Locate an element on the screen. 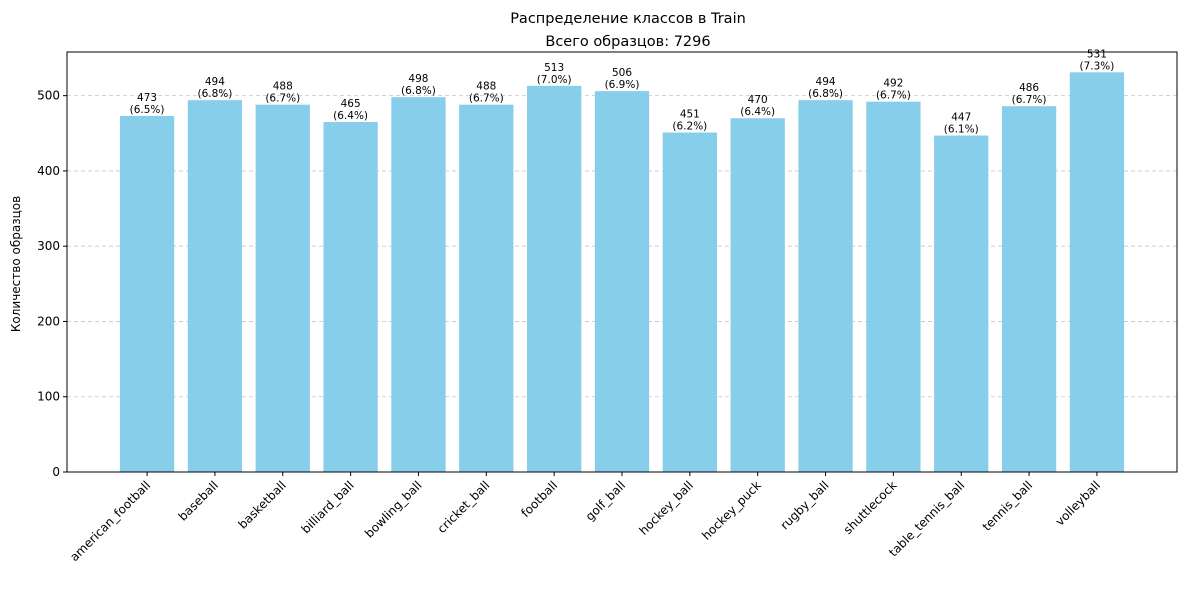  bar-golf_ball is located at coordinates (622, 282).